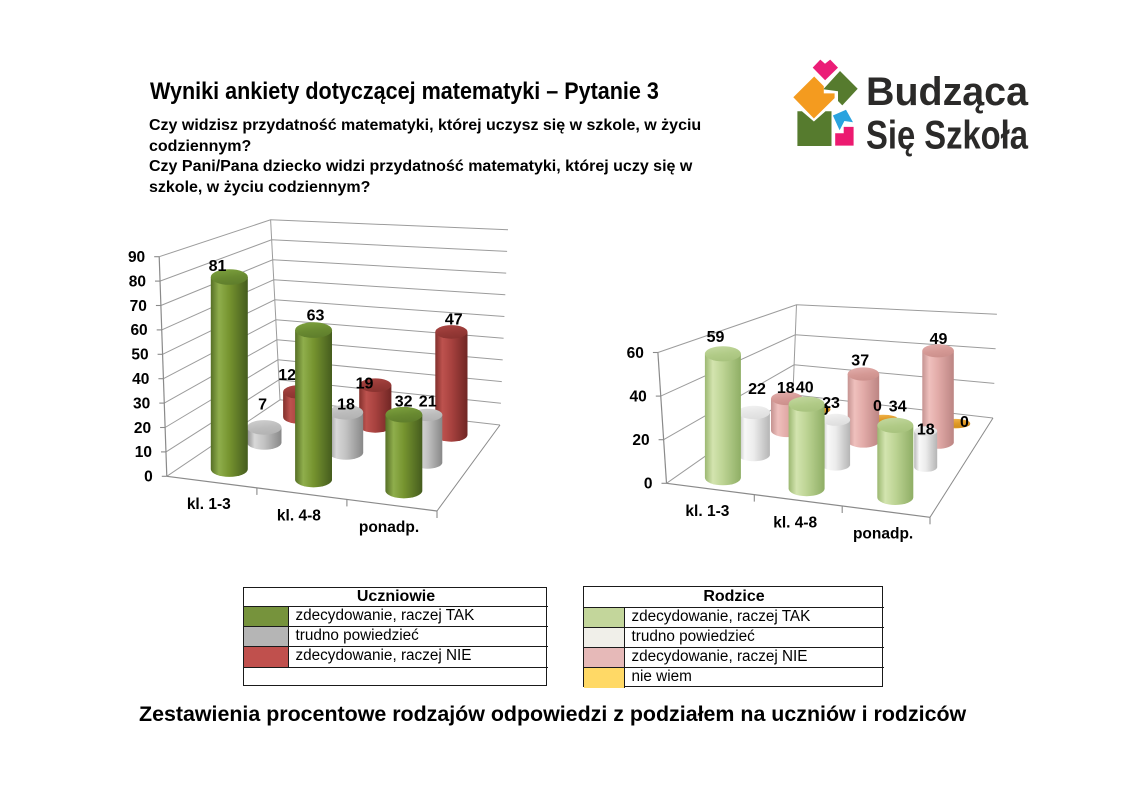 This screenshot has height=806, width=1140. Describe the element at coordinates (136, 257) in the screenshot. I see `svg-text: 90` at that location.